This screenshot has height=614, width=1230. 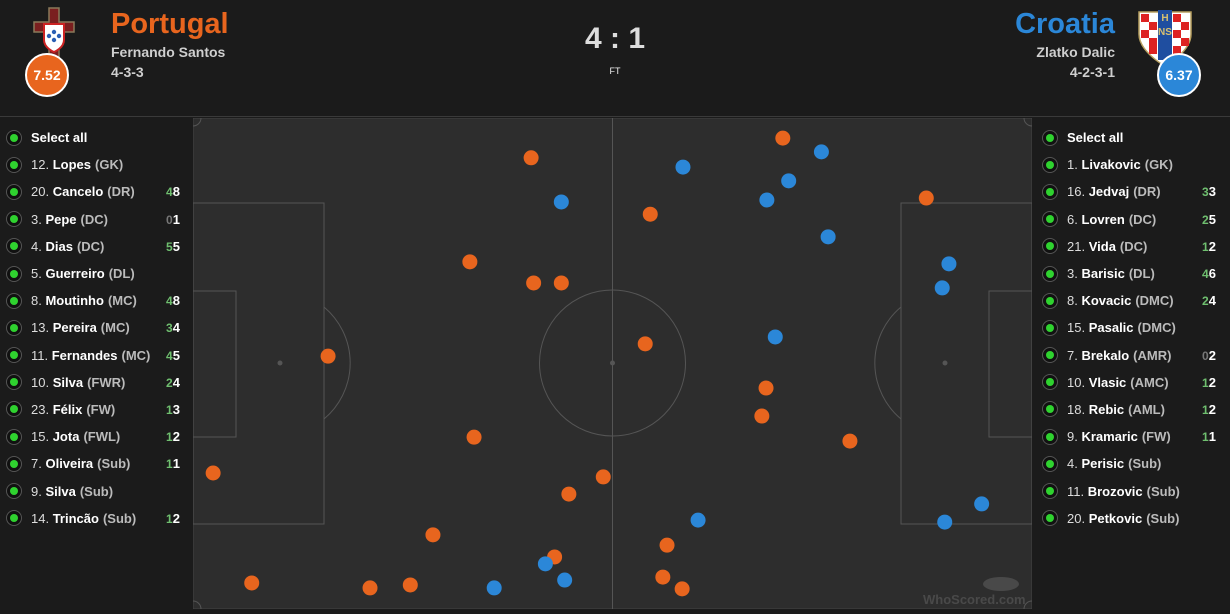 I want to click on away-team-name: Croatia, so click(x=1065, y=24).